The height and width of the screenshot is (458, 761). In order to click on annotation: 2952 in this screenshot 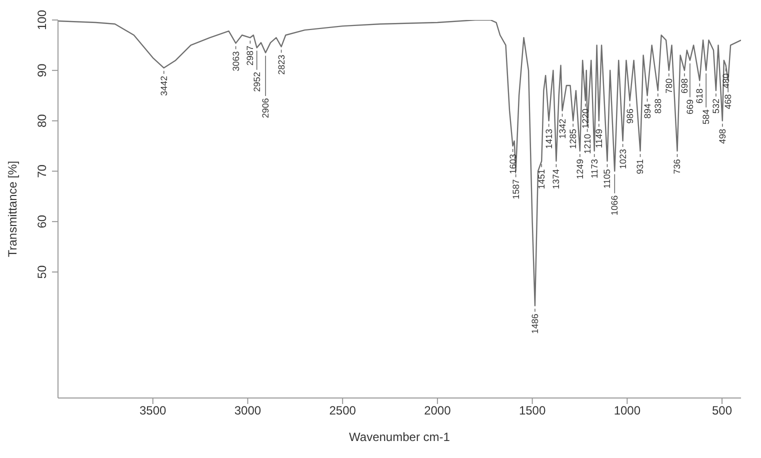, I will do `click(257, 82)`.